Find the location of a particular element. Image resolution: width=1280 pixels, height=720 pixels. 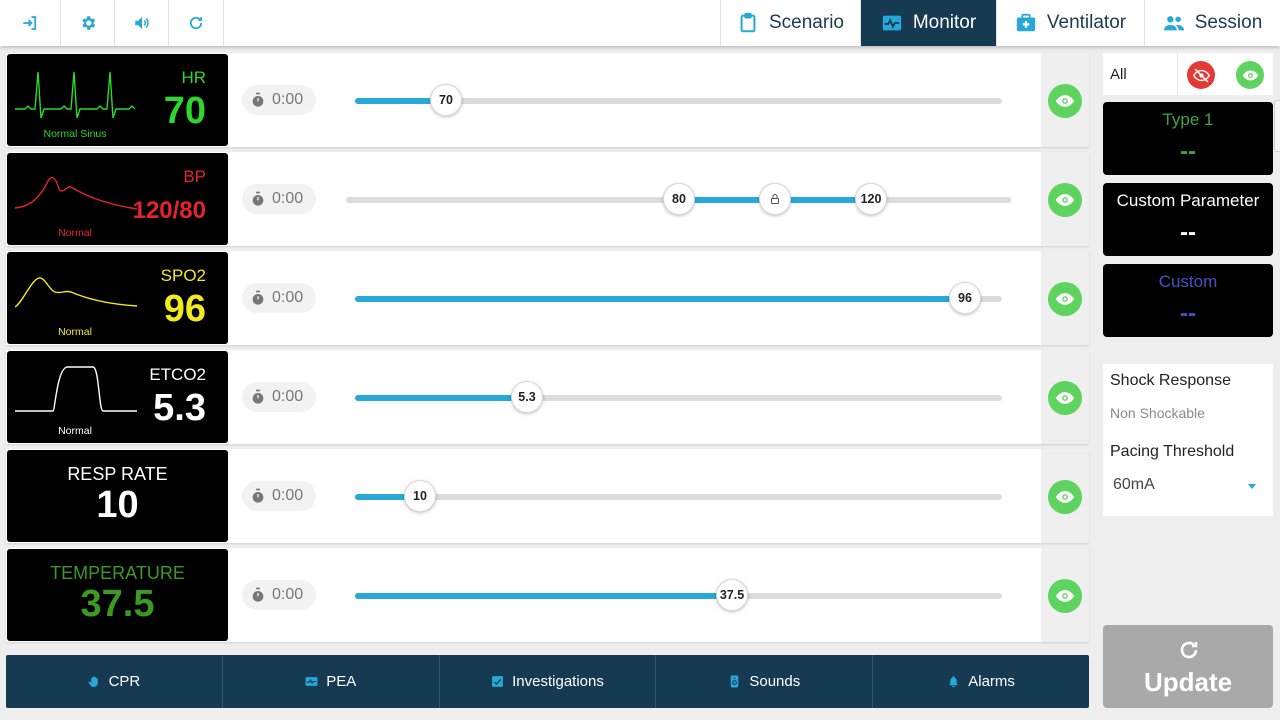

pleth-waveform is located at coordinates (76, 292).